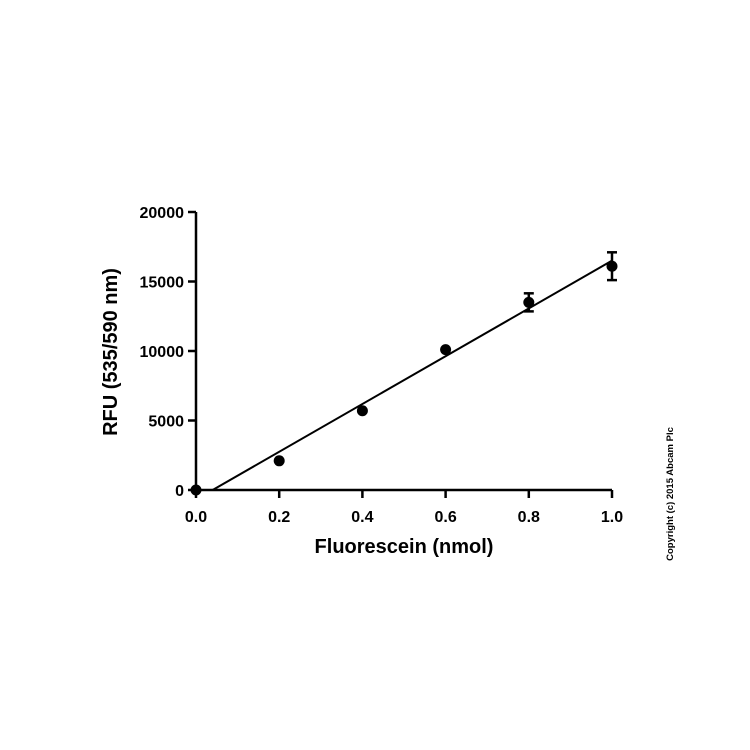 The image size is (750, 750). What do you see at coordinates (162, 213) in the screenshot?
I see `y-tick-label: 20000` at bounding box center [162, 213].